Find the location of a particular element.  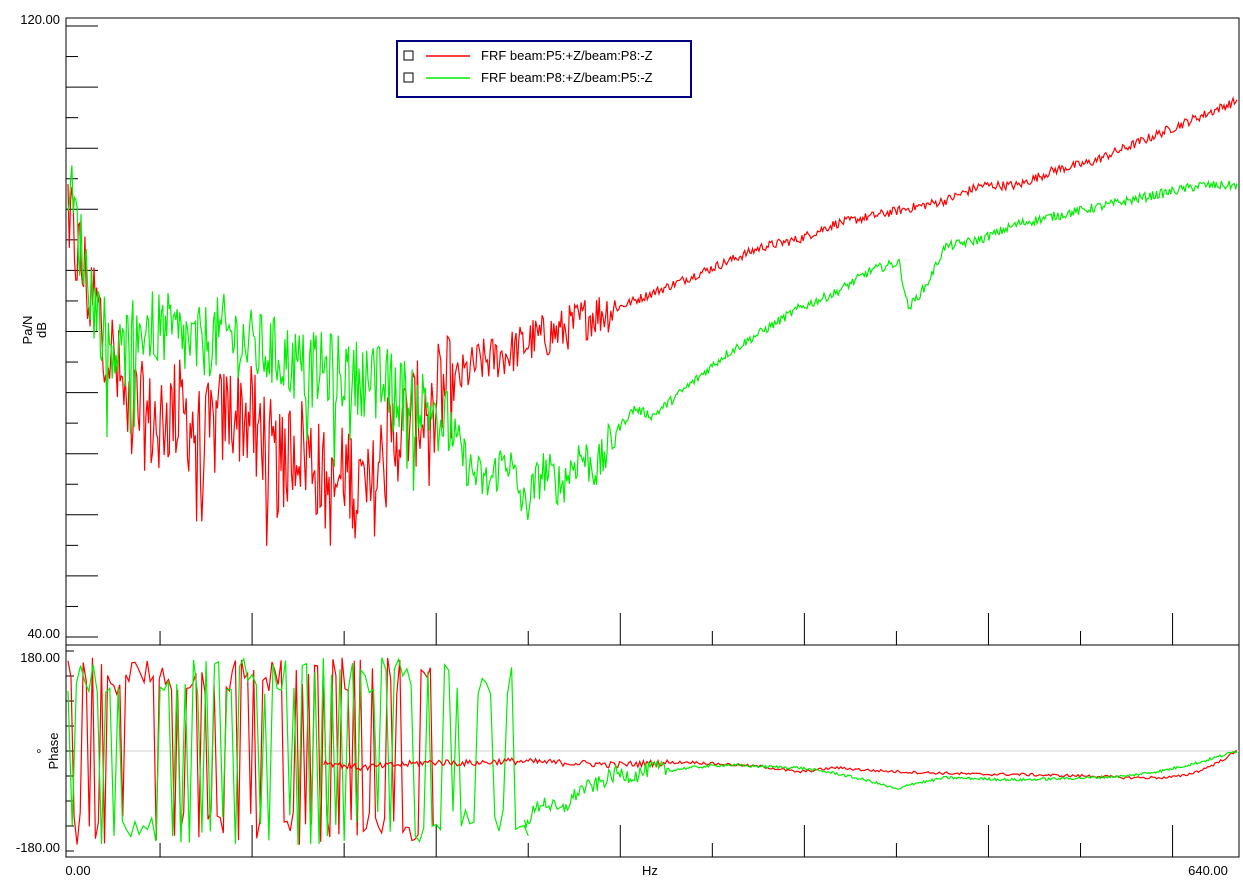

phase-ytick-bottom: -180.00 is located at coordinates (38, 847).